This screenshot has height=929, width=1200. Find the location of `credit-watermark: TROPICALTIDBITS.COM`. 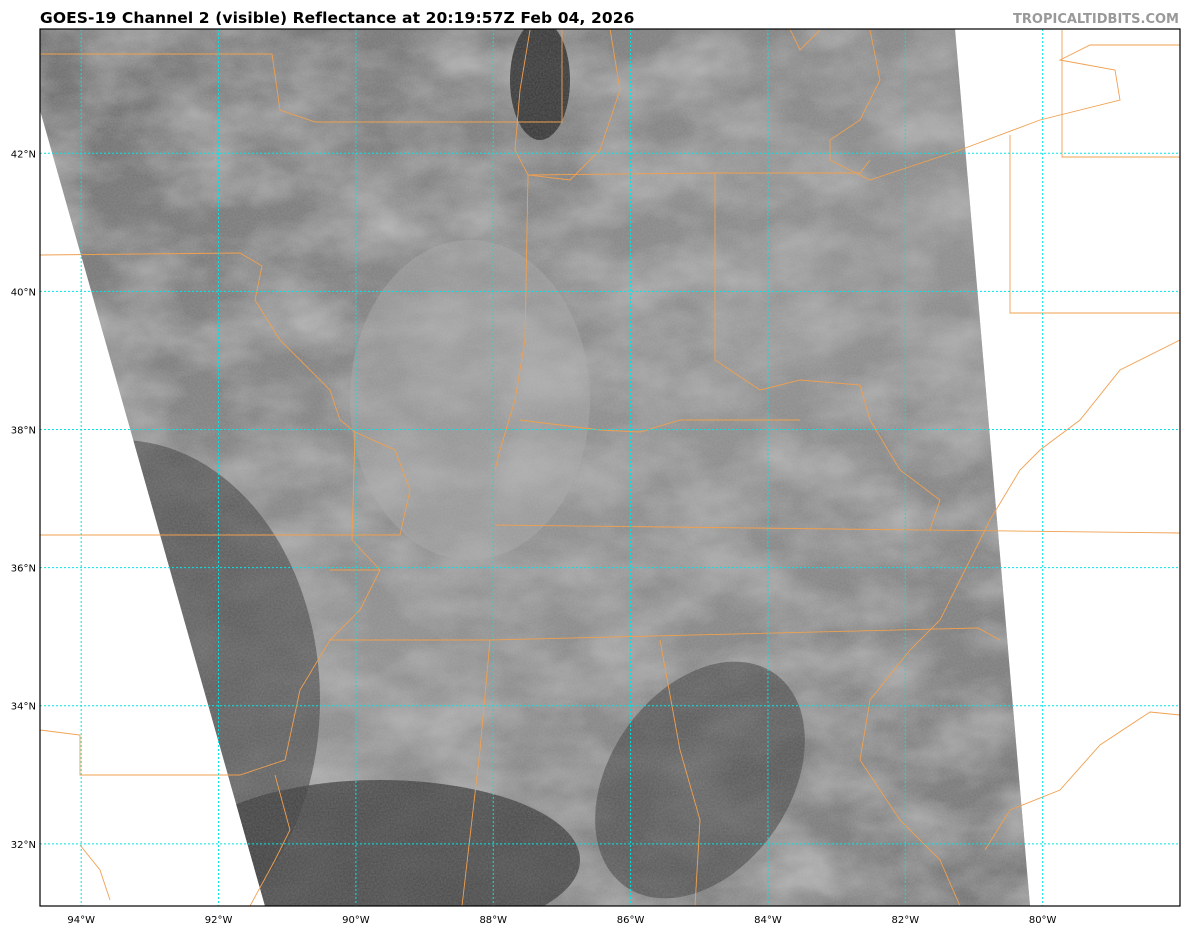

credit-watermark: TROPICALTIDBITS.COM is located at coordinates (1096, 19).